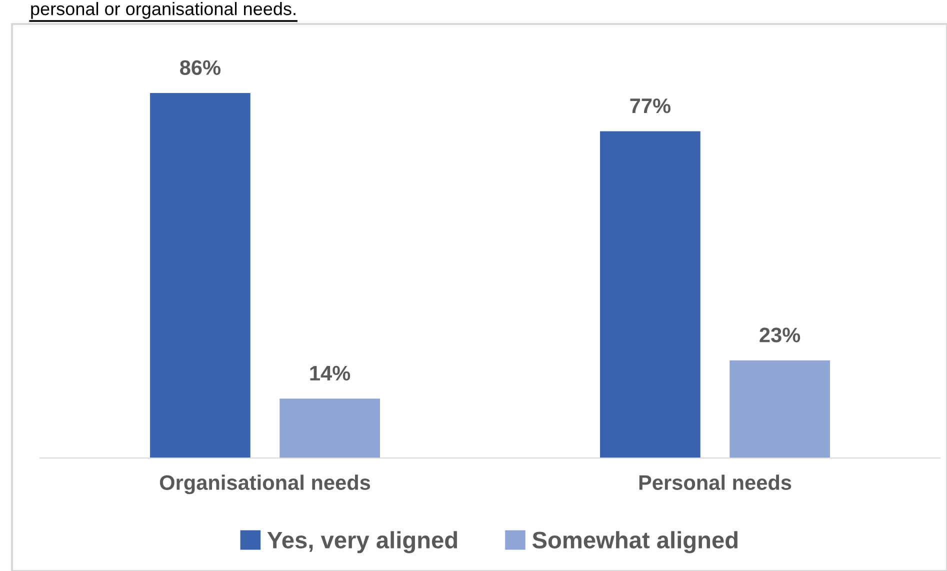 This screenshot has height=571, width=947. Describe the element at coordinates (330, 373) in the screenshot. I see `data-label: 14%` at that location.